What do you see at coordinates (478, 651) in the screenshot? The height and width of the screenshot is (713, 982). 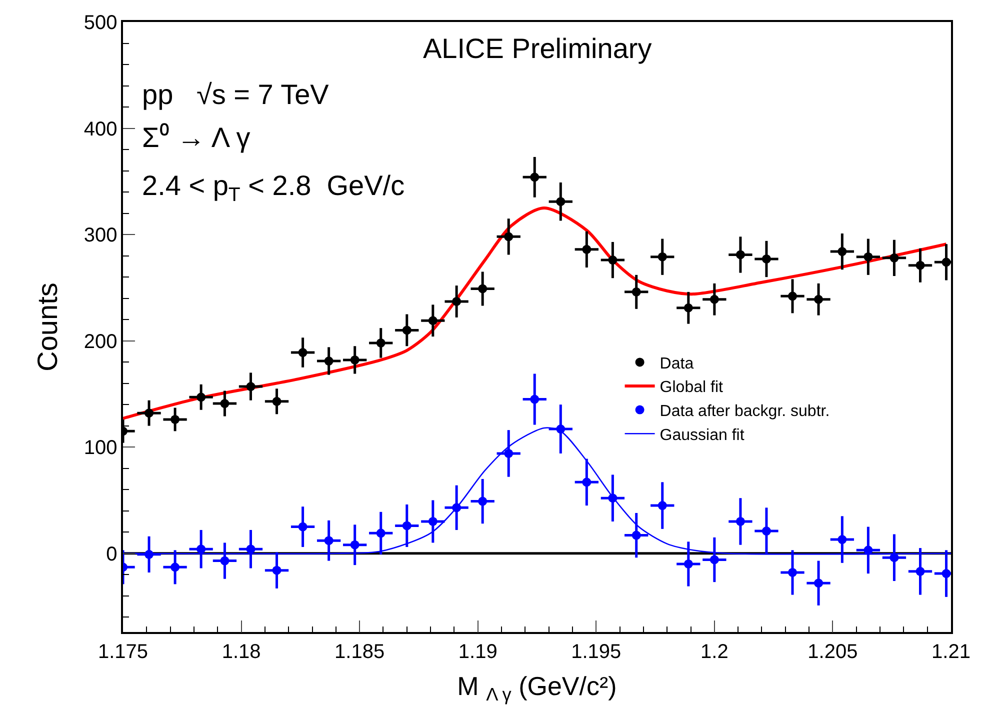 I see `x-tick-label: 1.19` at bounding box center [478, 651].